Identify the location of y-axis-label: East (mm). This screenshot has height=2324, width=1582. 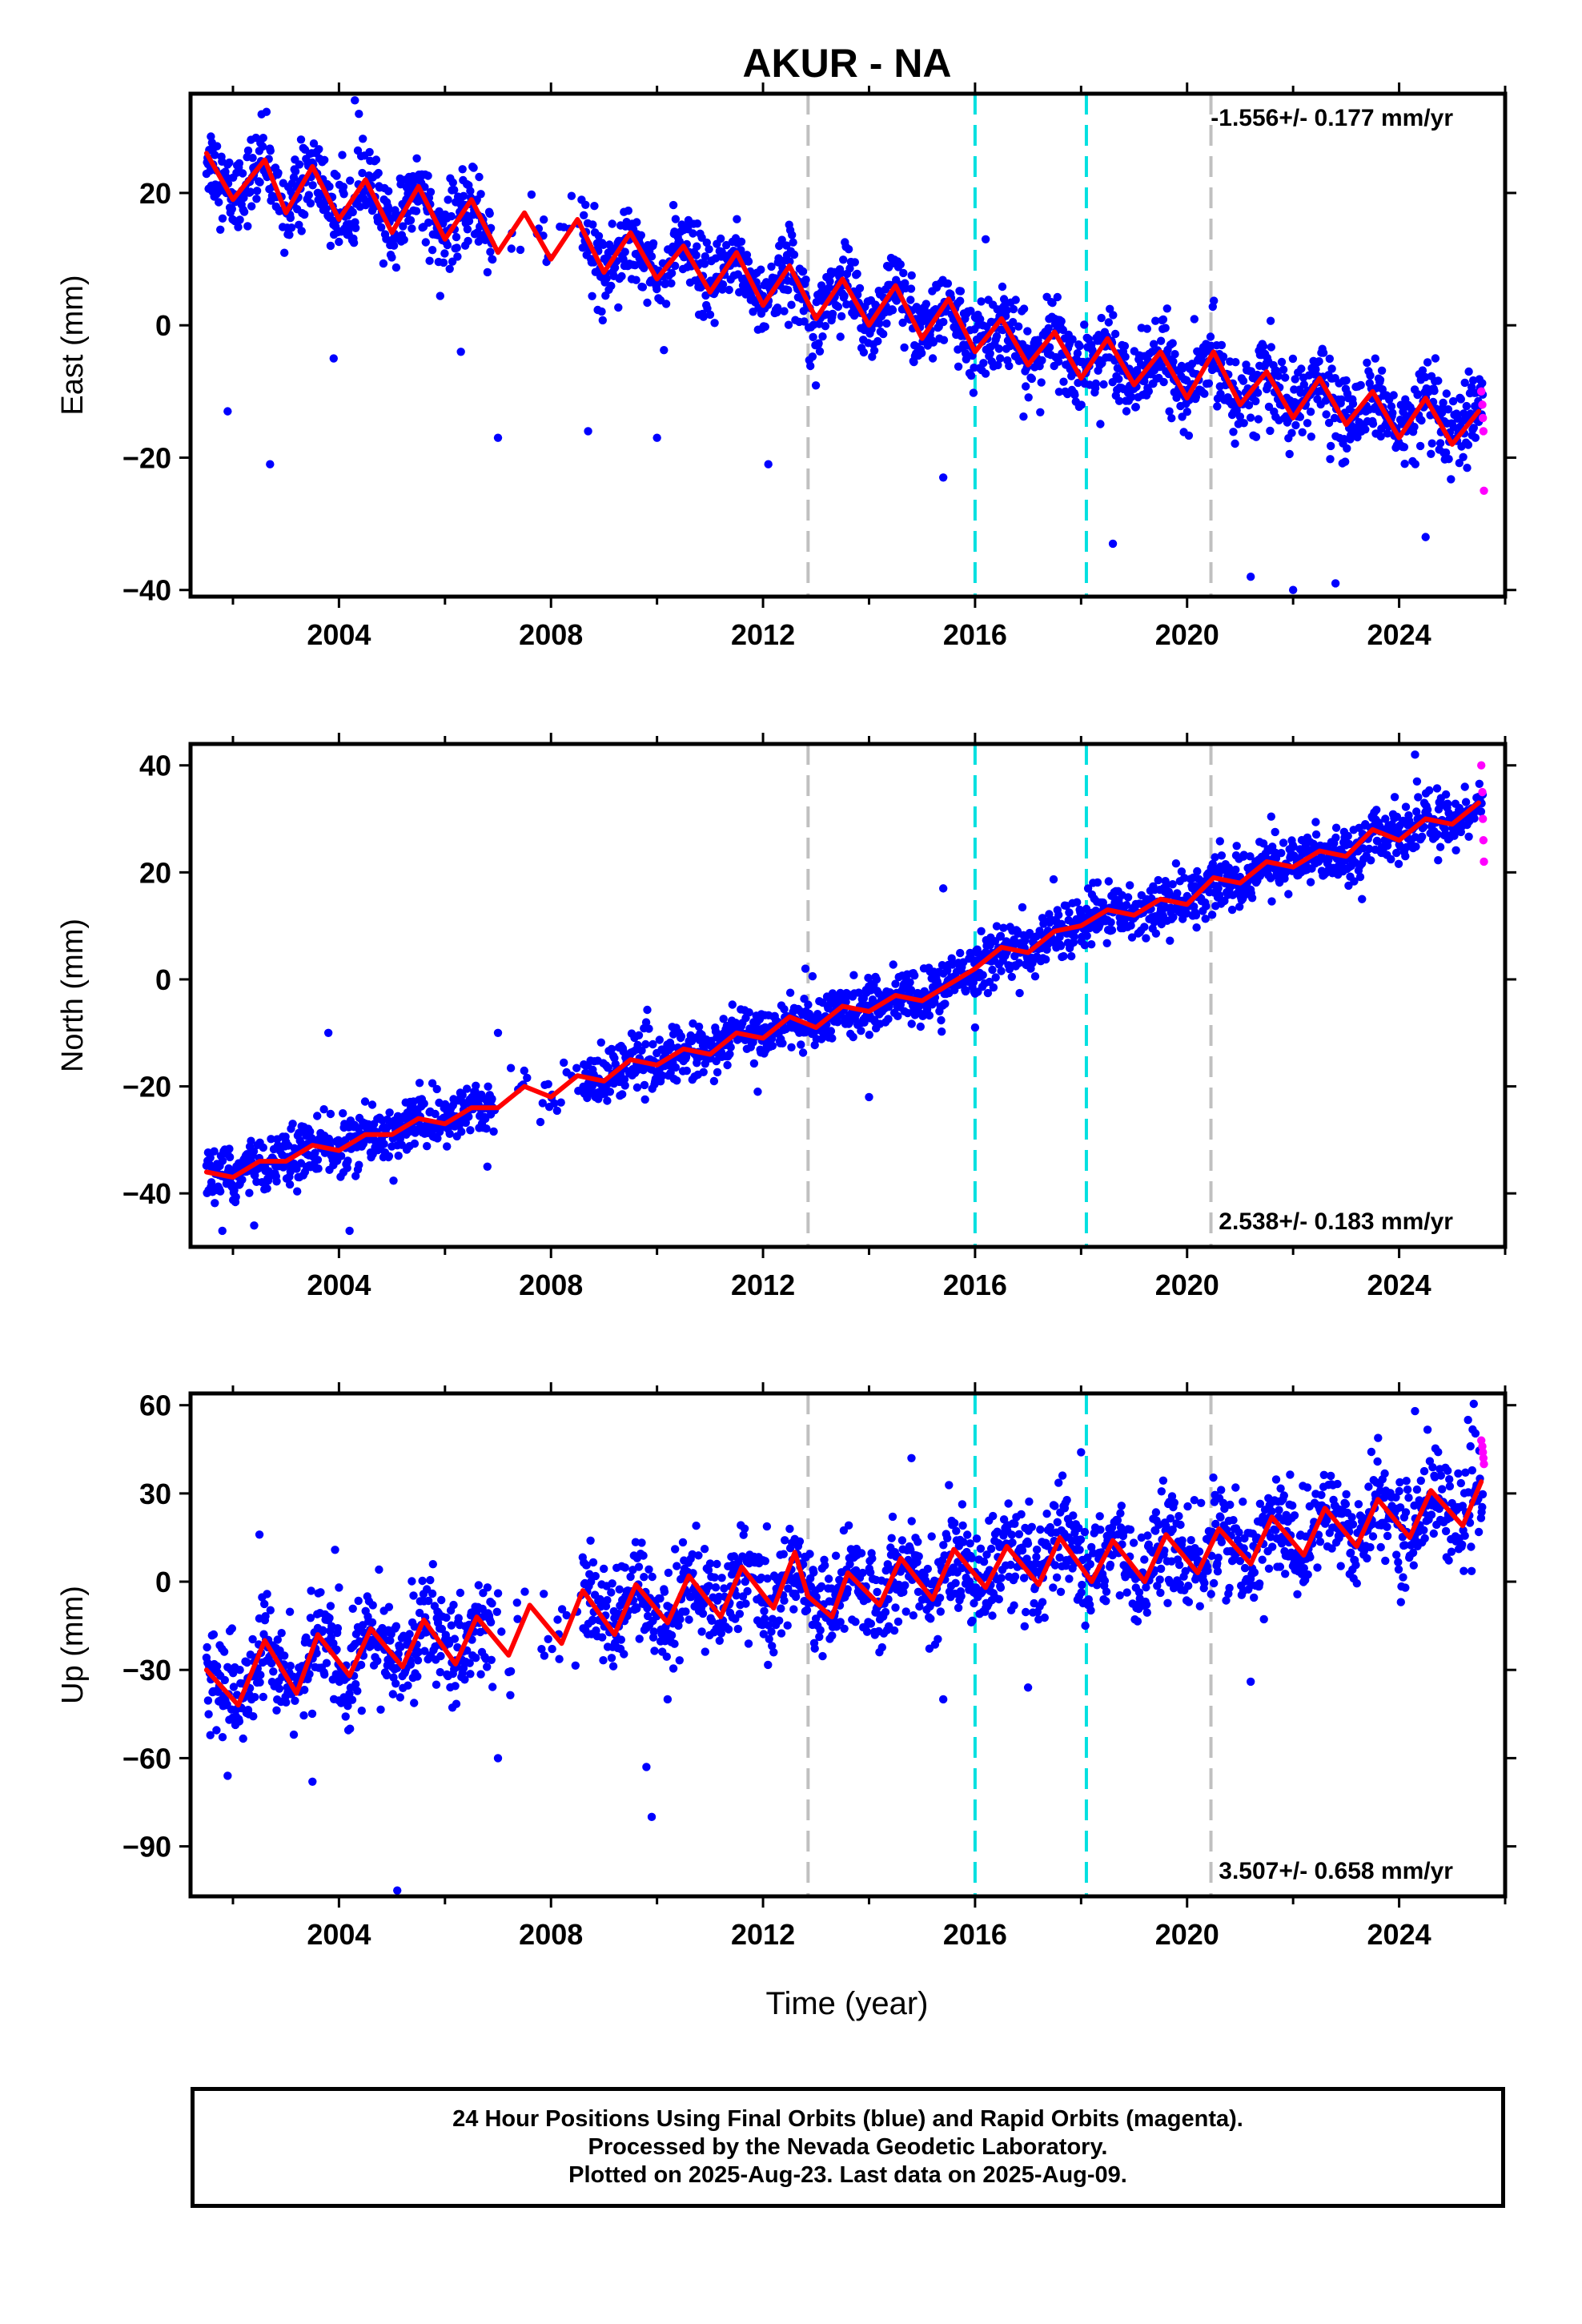
(73, 345).